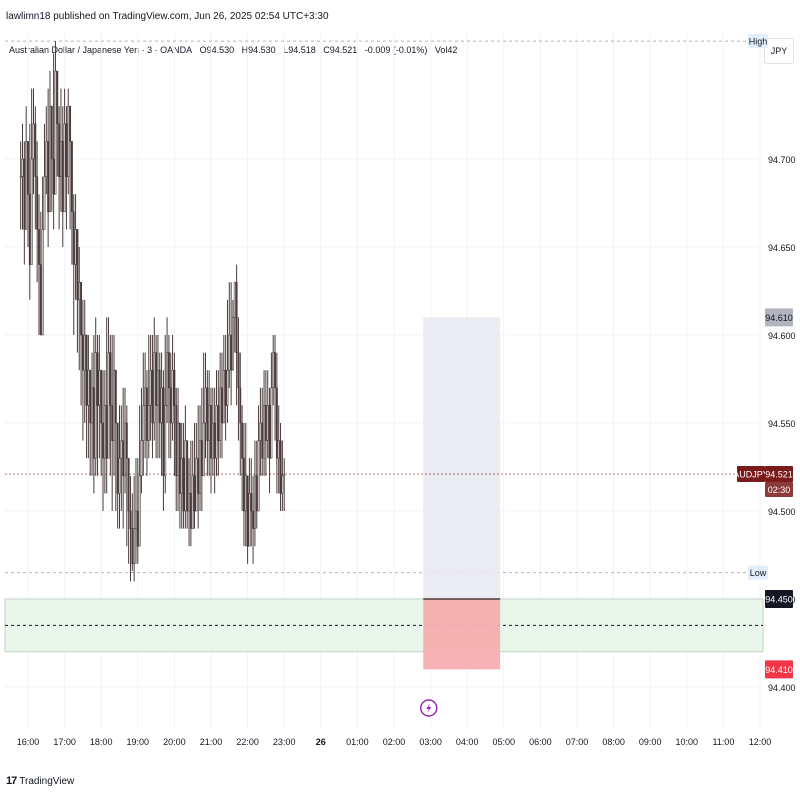 This screenshot has width=800, height=800. I want to click on tradingview-logo: 17 TradingView, so click(40, 781).